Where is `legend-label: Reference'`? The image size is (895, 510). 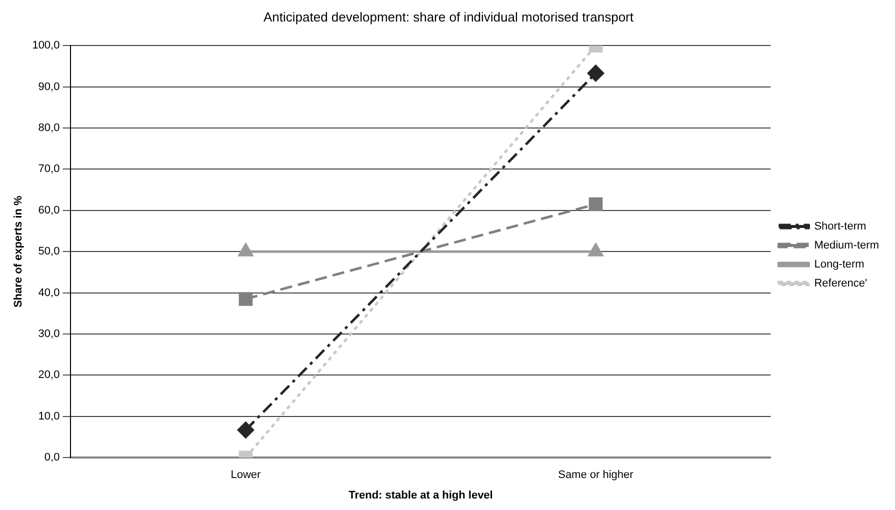 legend-label: Reference' is located at coordinates (841, 284).